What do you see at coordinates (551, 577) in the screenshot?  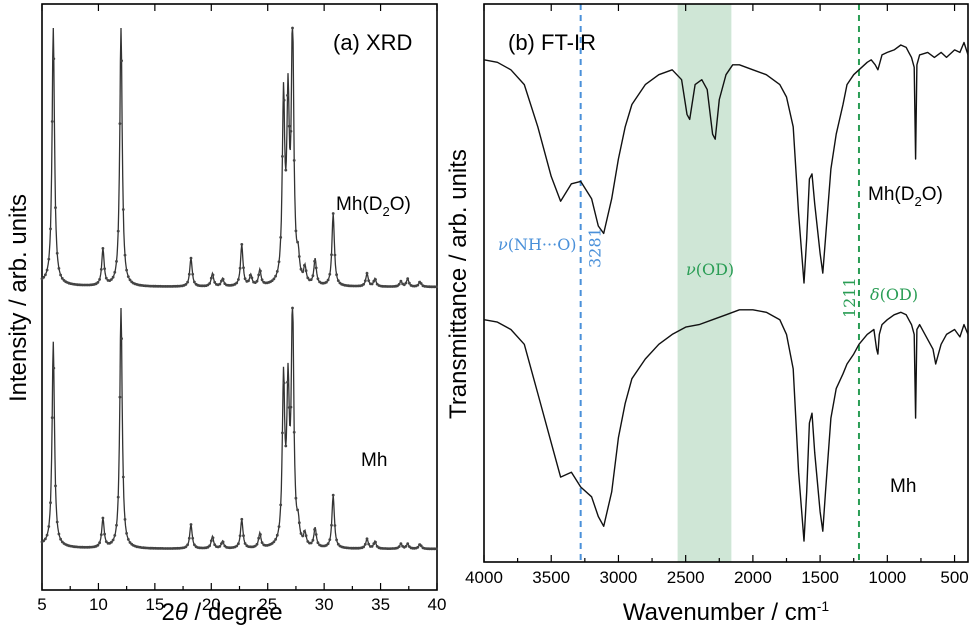 I see `ftir-x-tick-label: 3500` at bounding box center [551, 577].